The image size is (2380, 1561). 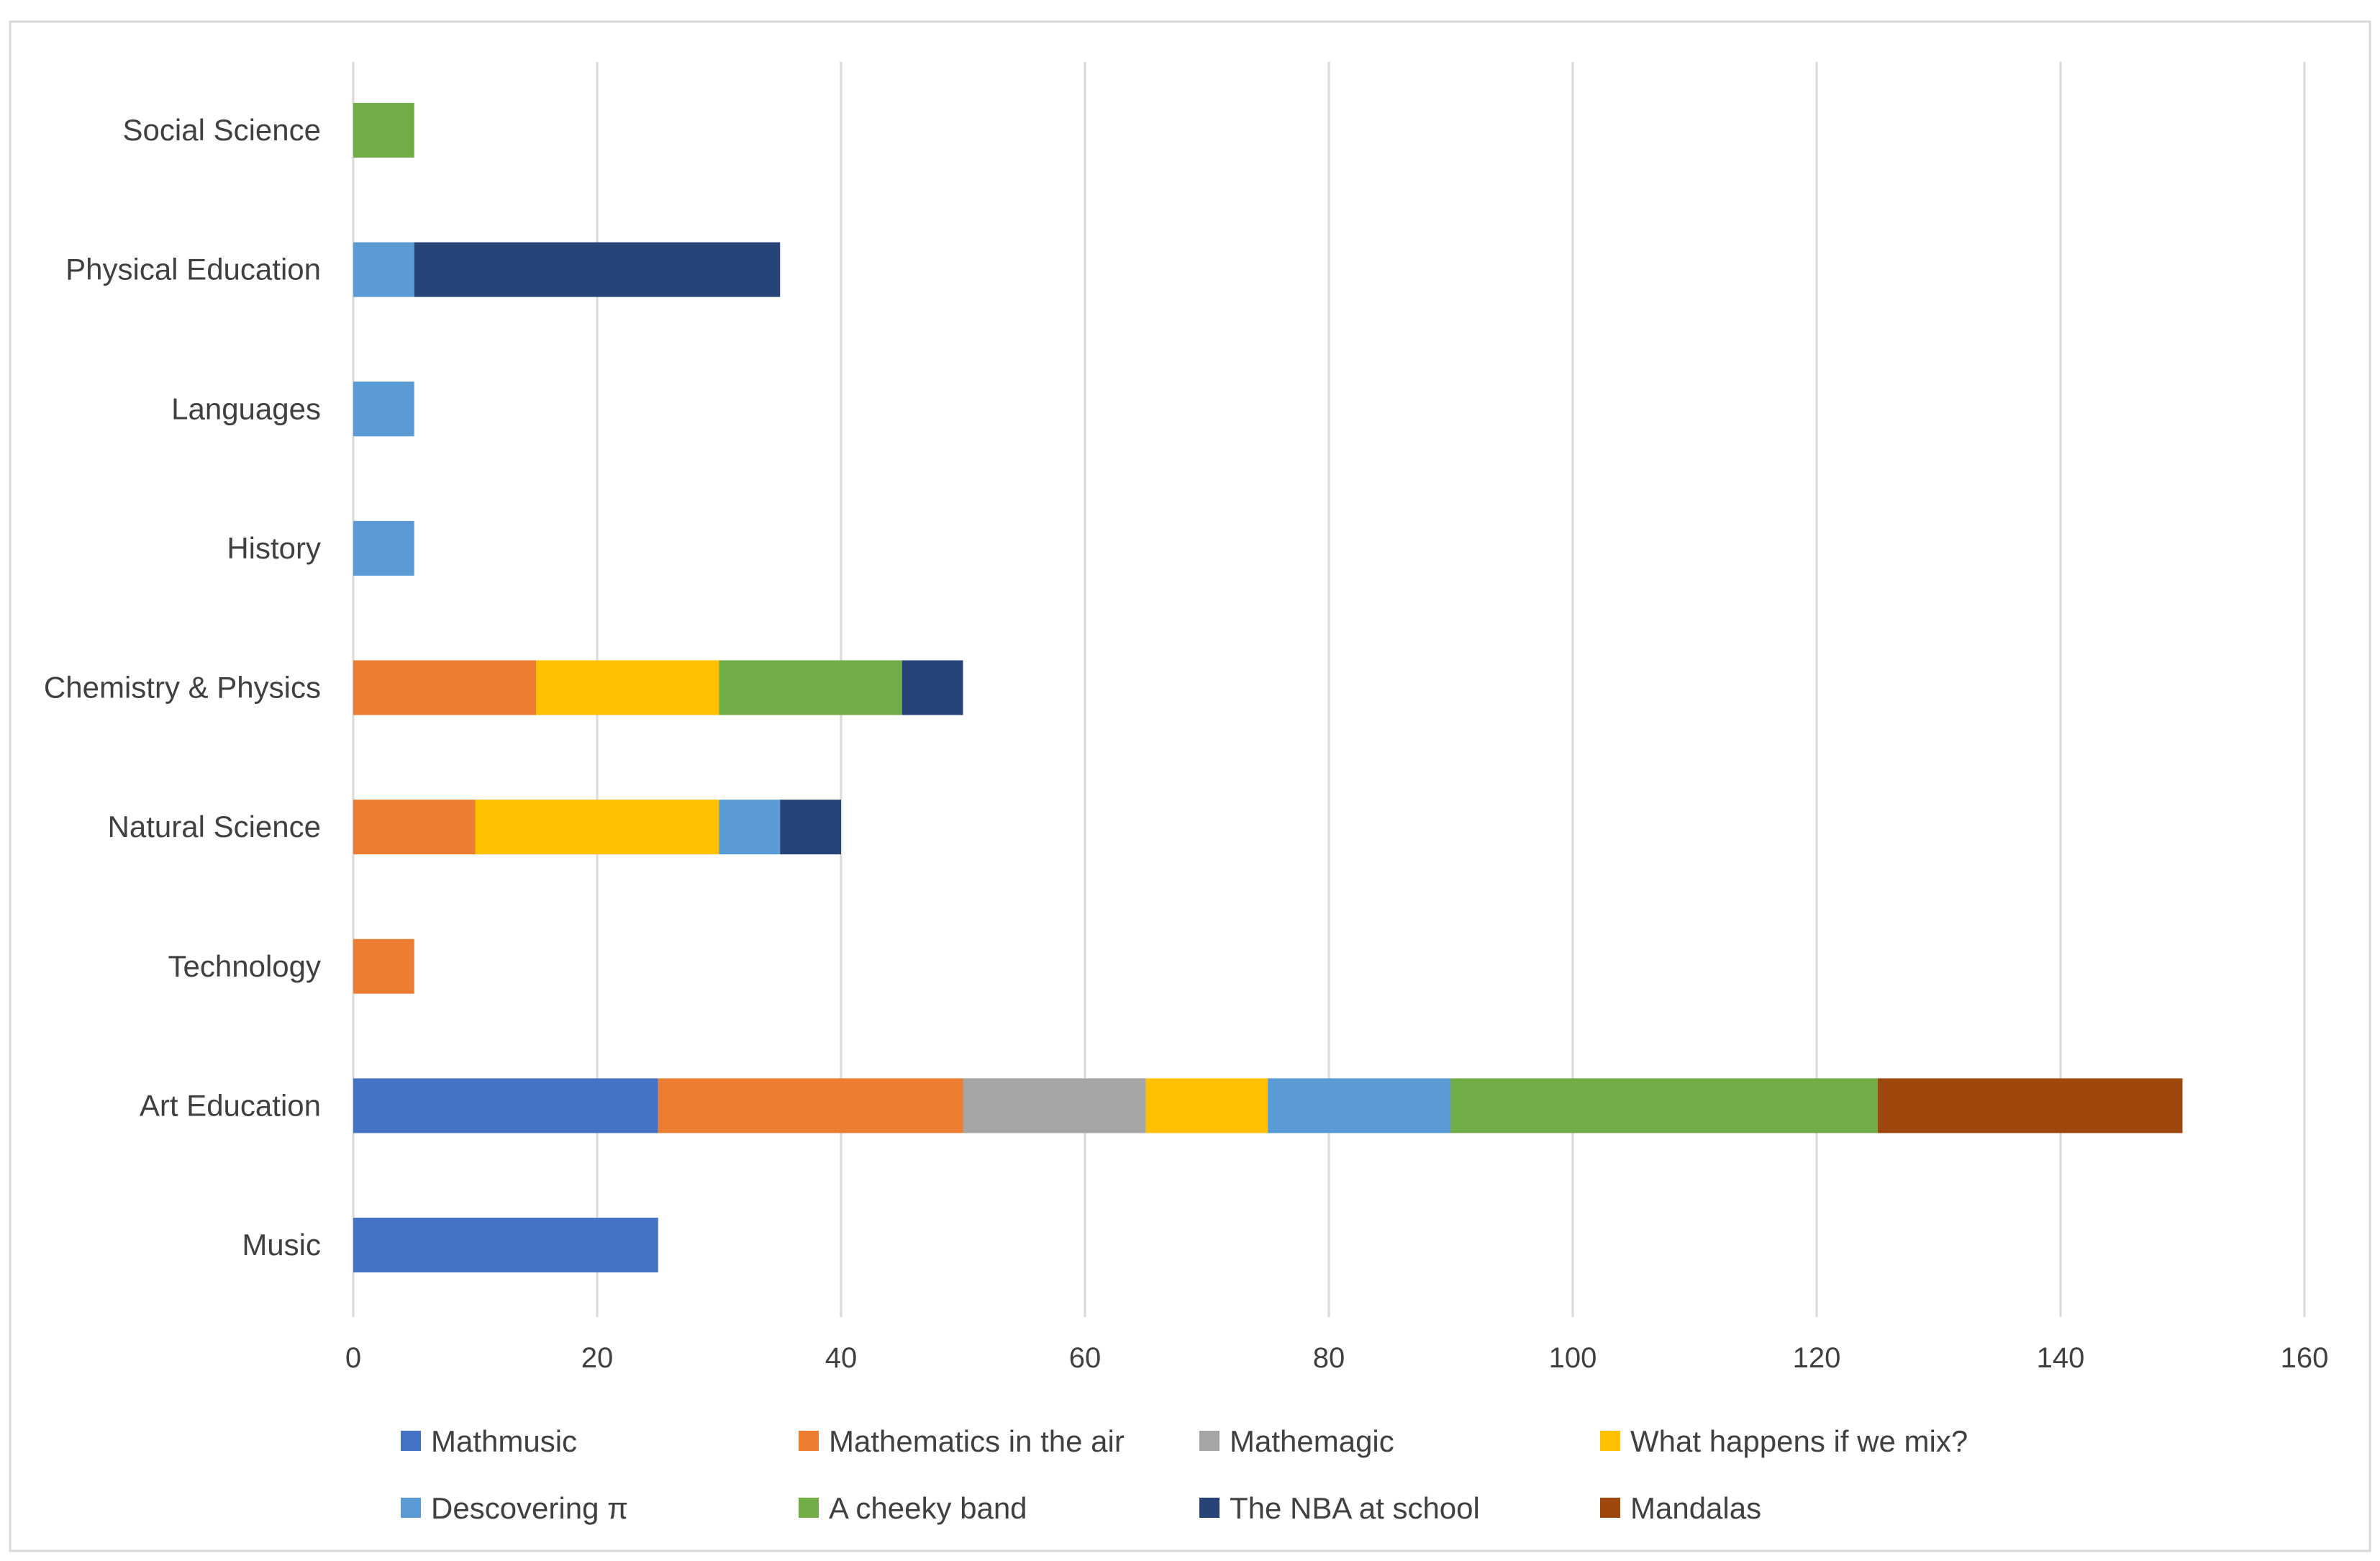 I want to click on legend-label: Mathemagic, so click(x=1312, y=1441).